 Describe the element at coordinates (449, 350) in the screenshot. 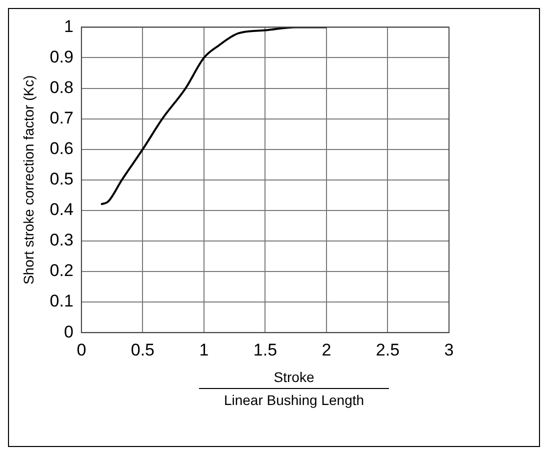

I see `x-tick-label: 3` at that location.